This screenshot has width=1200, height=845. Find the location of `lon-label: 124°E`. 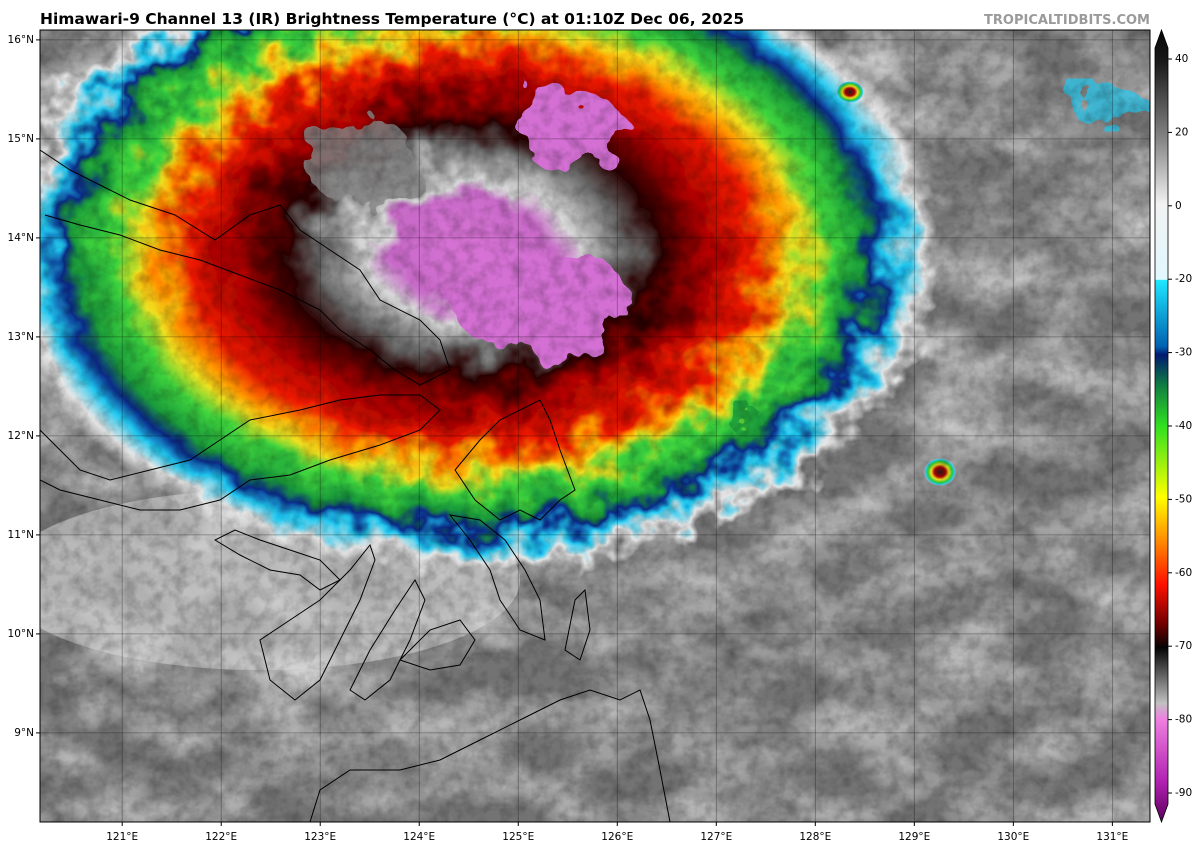

lon-label: 124°E is located at coordinates (419, 837).